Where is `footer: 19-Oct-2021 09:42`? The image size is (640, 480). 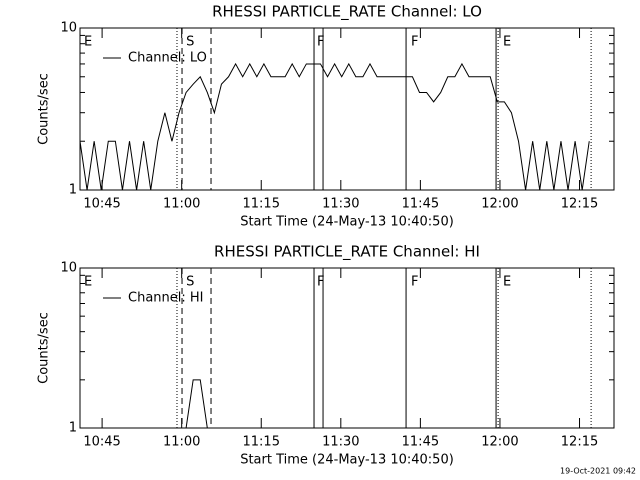 footer: 19-Oct-2021 09:42 is located at coordinates (598, 471).